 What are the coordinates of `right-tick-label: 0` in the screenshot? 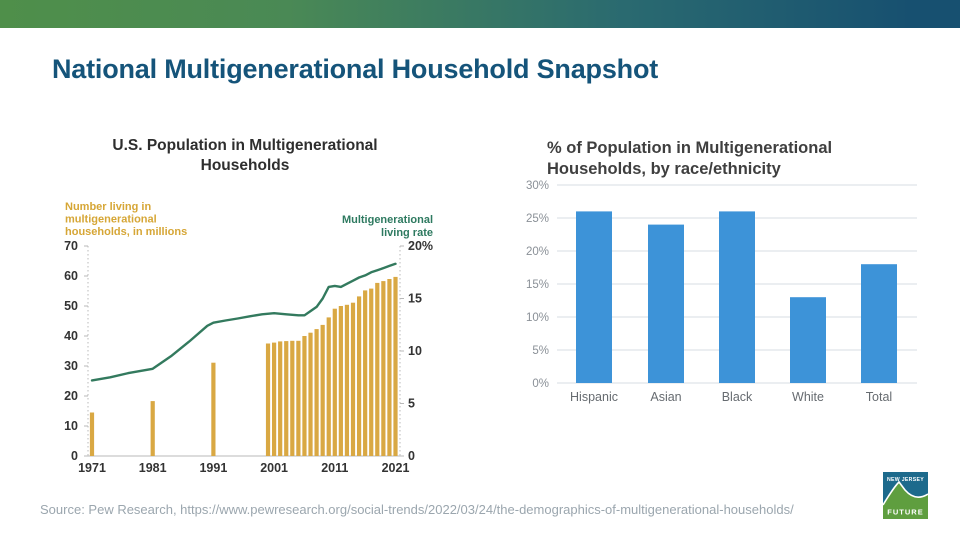 It's located at (411, 456).